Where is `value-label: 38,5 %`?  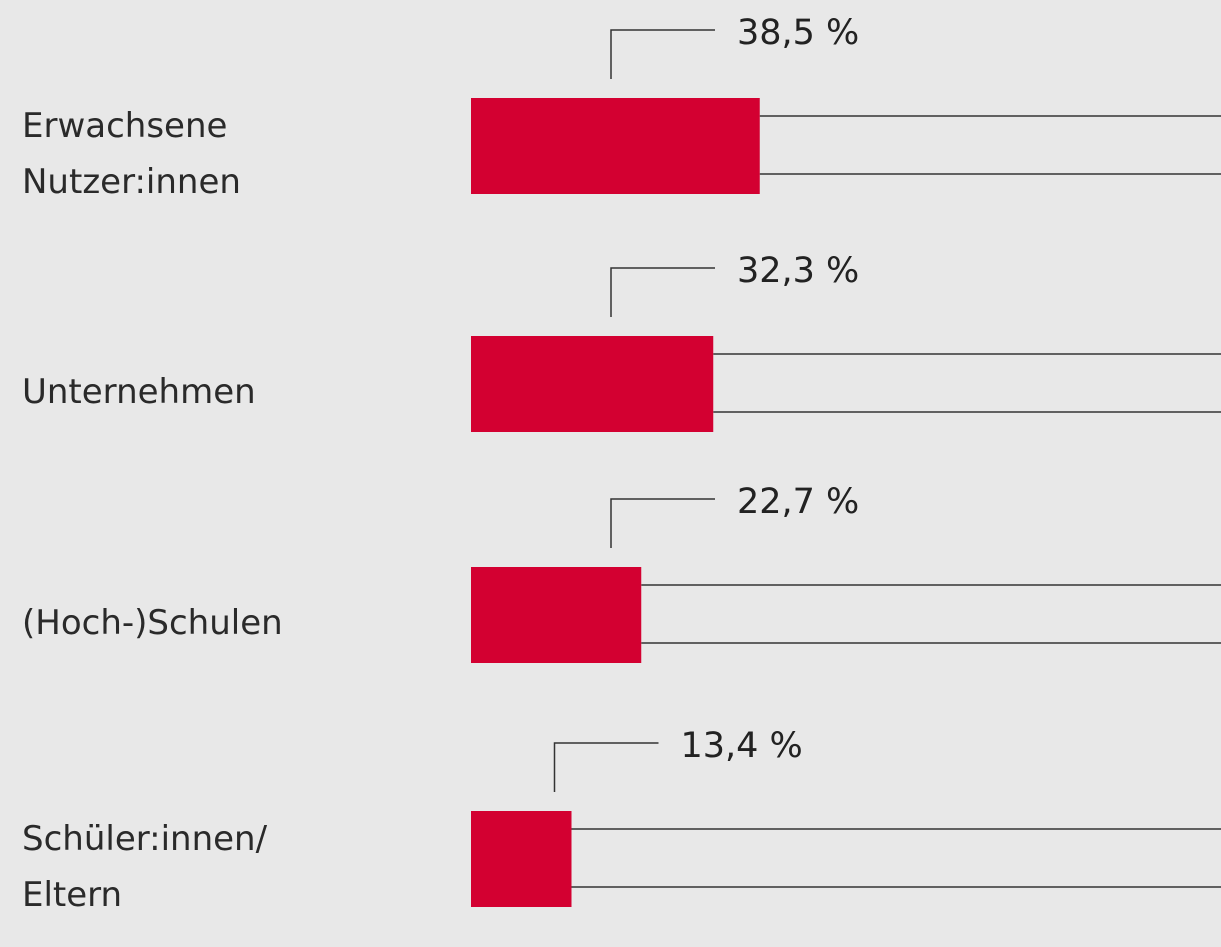 value-label: 38,5 % is located at coordinates (798, 33).